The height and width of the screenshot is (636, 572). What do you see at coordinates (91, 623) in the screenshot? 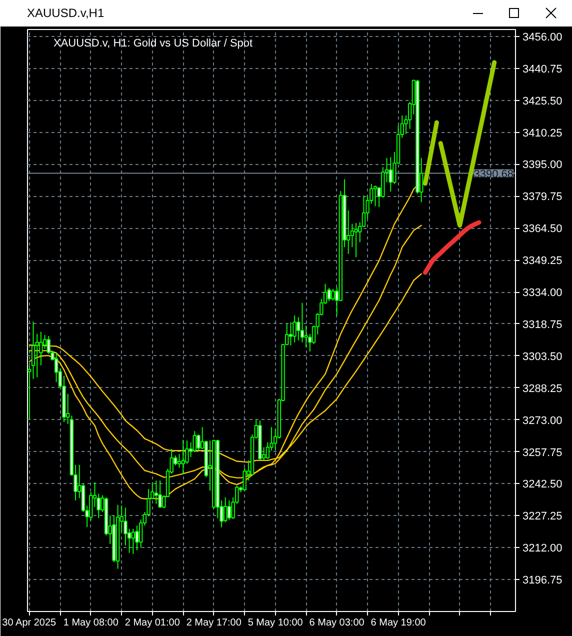
I see `x-tick-label: 1 May 08:00` at bounding box center [91, 623].